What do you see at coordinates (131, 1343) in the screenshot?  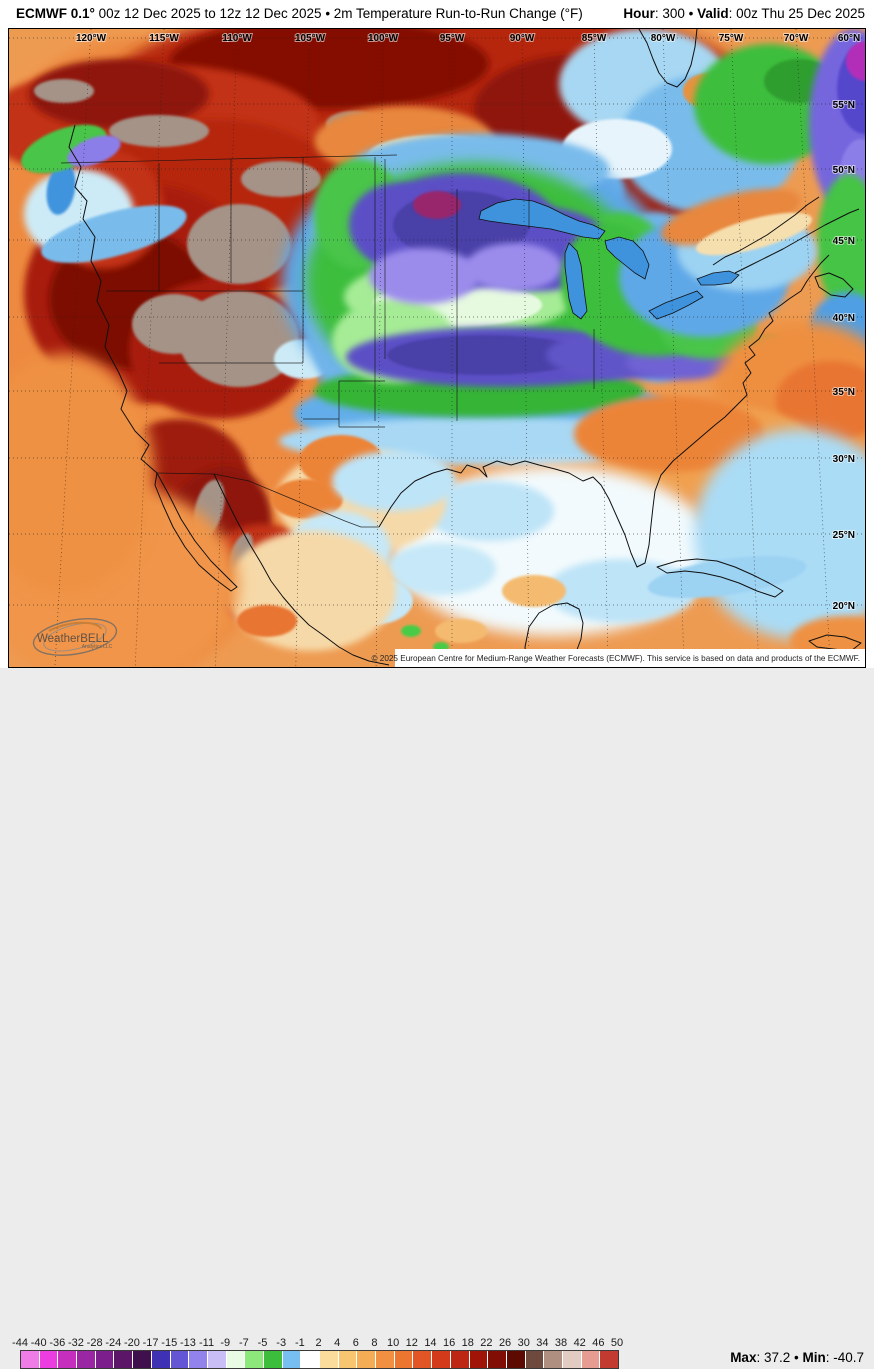 I see `colorbar-tick-label: -20` at bounding box center [131, 1343].